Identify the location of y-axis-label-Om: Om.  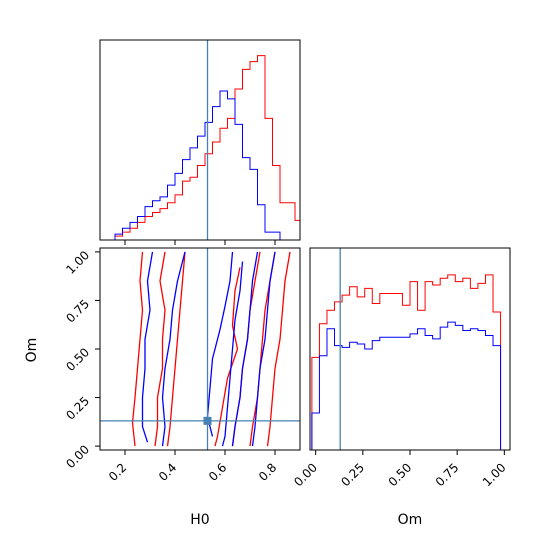
(32, 350).